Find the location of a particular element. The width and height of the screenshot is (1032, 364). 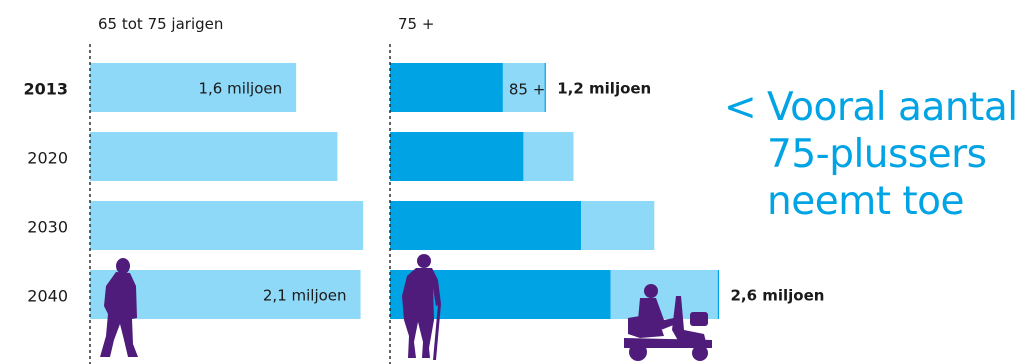

annotation-panel1-2040: 2,1 miljoen is located at coordinates (305, 296).